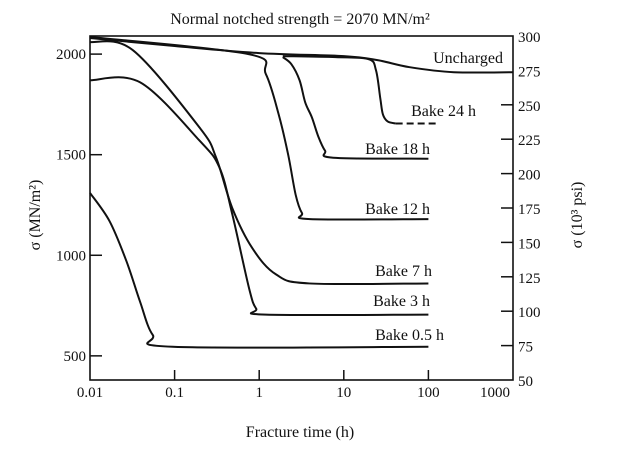 This screenshot has width=617, height=467. What do you see at coordinates (529, 210) in the screenshot?
I see `y-right-tick-label: 175` at bounding box center [529, 210].